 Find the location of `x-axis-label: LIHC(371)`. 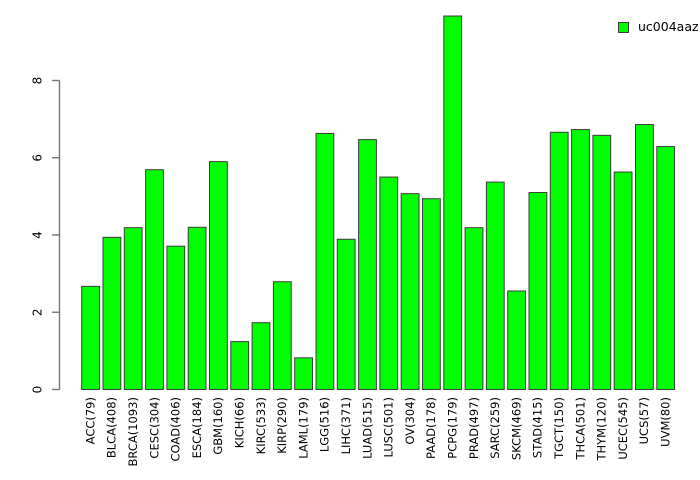

x-axis-label: LIHC(371) is located at coordinates (346, 425).